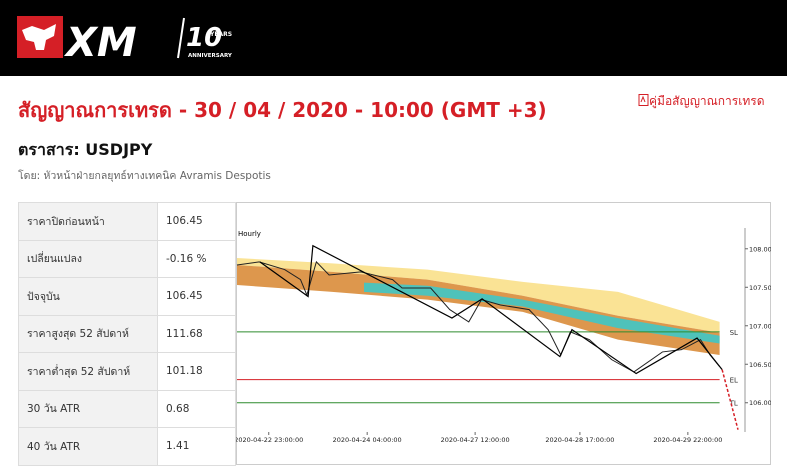  Describe the element at coordinates (196, 258) in the screenshot. I see `value-cell: -0.16 %` at that location.